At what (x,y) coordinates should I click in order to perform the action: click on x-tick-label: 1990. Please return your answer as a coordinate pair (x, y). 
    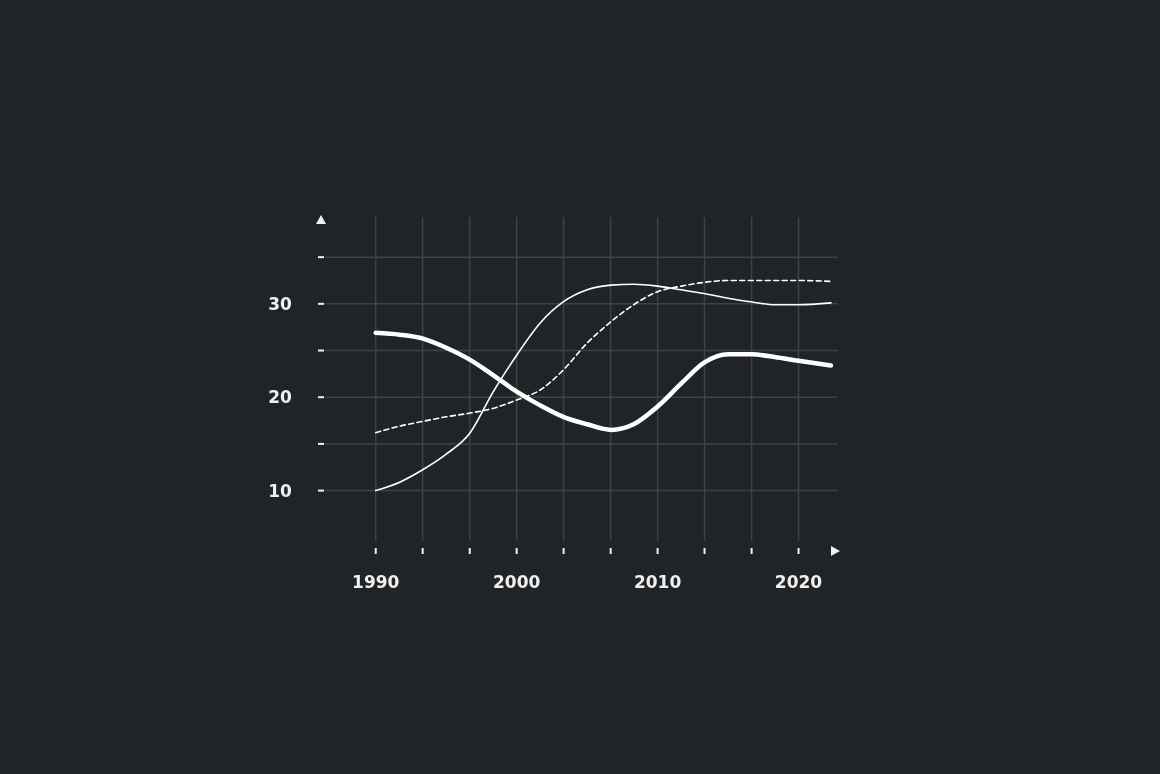
    Looking at the image, I should click on (376, 582).